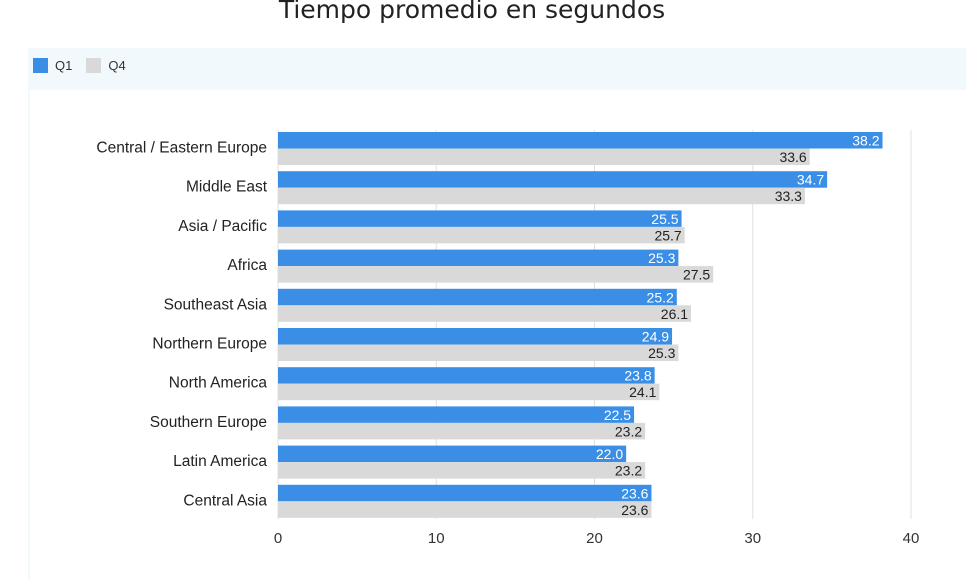 The image size is (966, 584). Describe the element at coordinates (478, 352) in the screenshot. I see `bar-q4-northern-europe` at that location.